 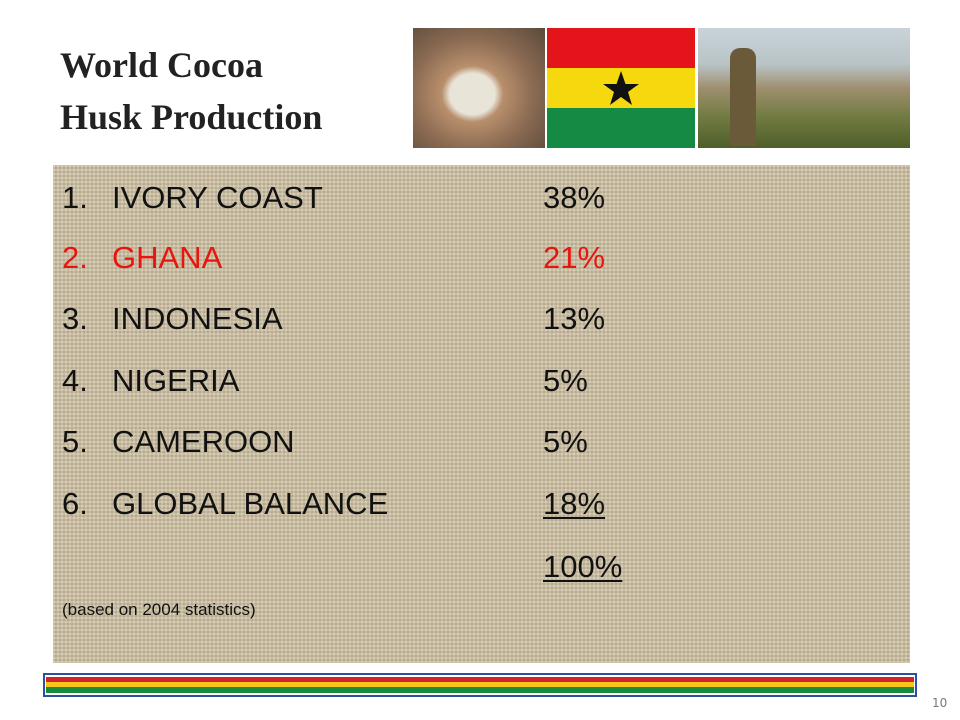 I want to click on item-share: 13%, so click(x=574, y=318).